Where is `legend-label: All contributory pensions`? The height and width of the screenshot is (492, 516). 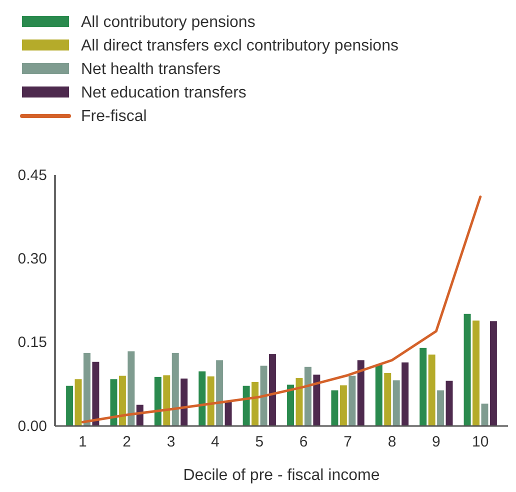
legend-label: All contributory pensions is located at coordinates (168, 22).